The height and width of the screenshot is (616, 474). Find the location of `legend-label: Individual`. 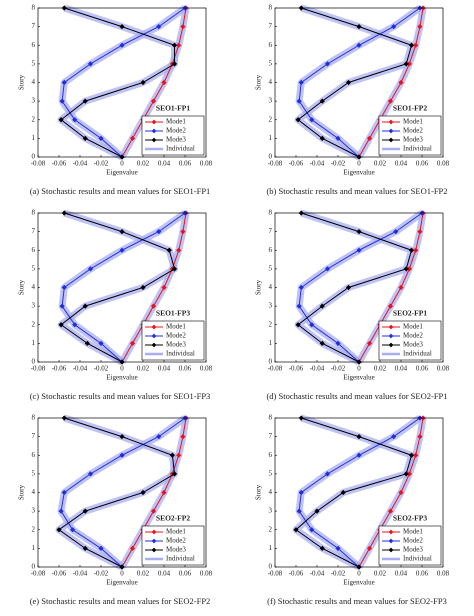

legend-label: Individual is located at coordinates (417, 559).